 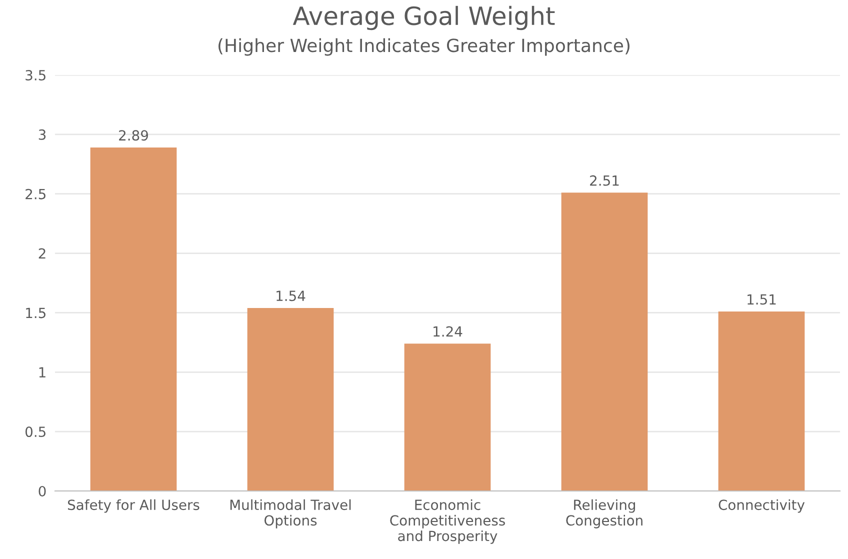 I want to click on y-tick-label: 2, so click(x=42, y=253).